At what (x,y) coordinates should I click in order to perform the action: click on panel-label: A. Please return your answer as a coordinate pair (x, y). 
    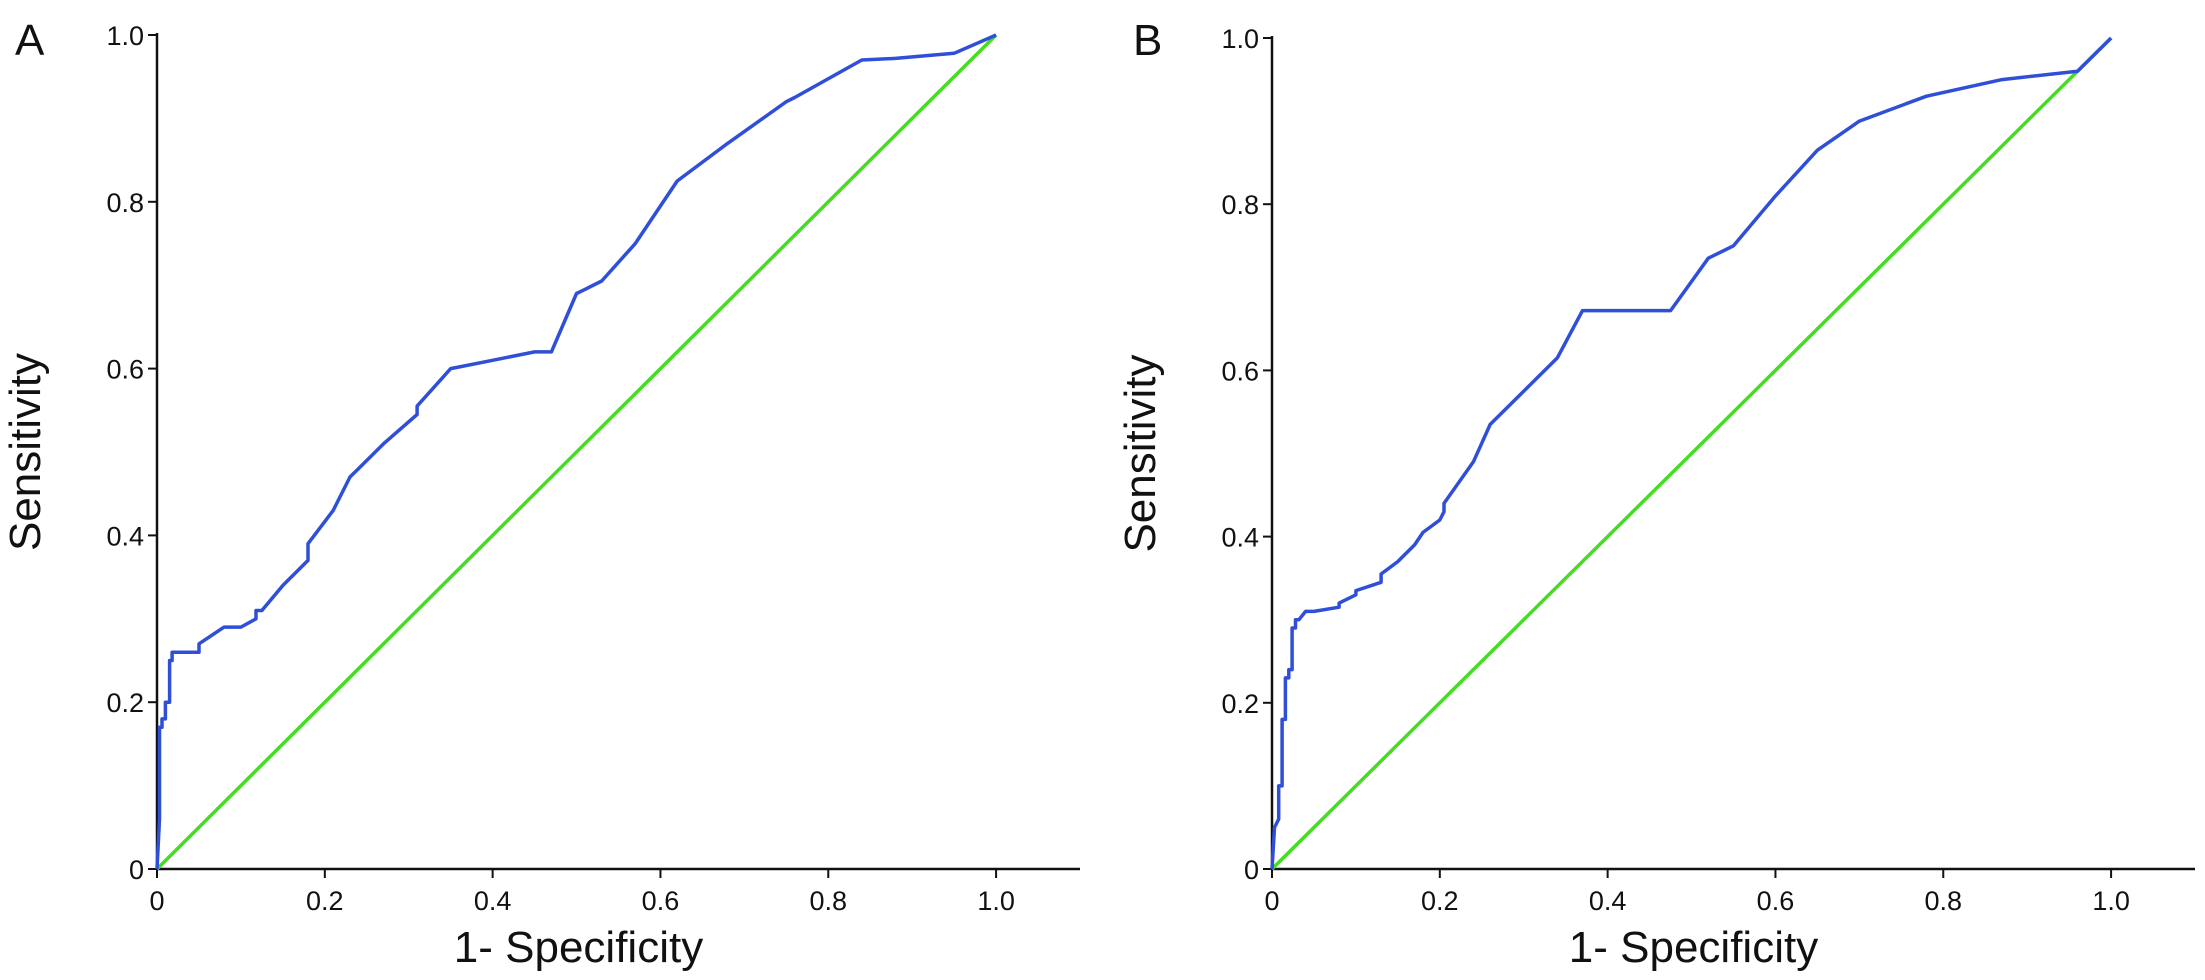
    Looking at the image, I should click on (30, 40).